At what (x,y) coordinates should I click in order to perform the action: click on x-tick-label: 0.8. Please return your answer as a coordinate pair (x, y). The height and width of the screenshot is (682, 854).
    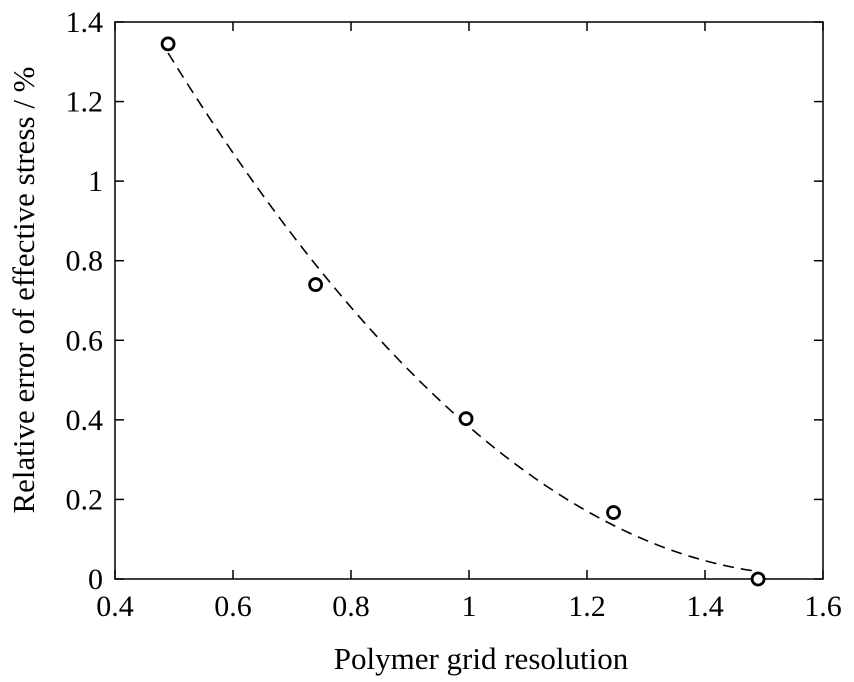
    Looking at the image, I should click on (351, 606).